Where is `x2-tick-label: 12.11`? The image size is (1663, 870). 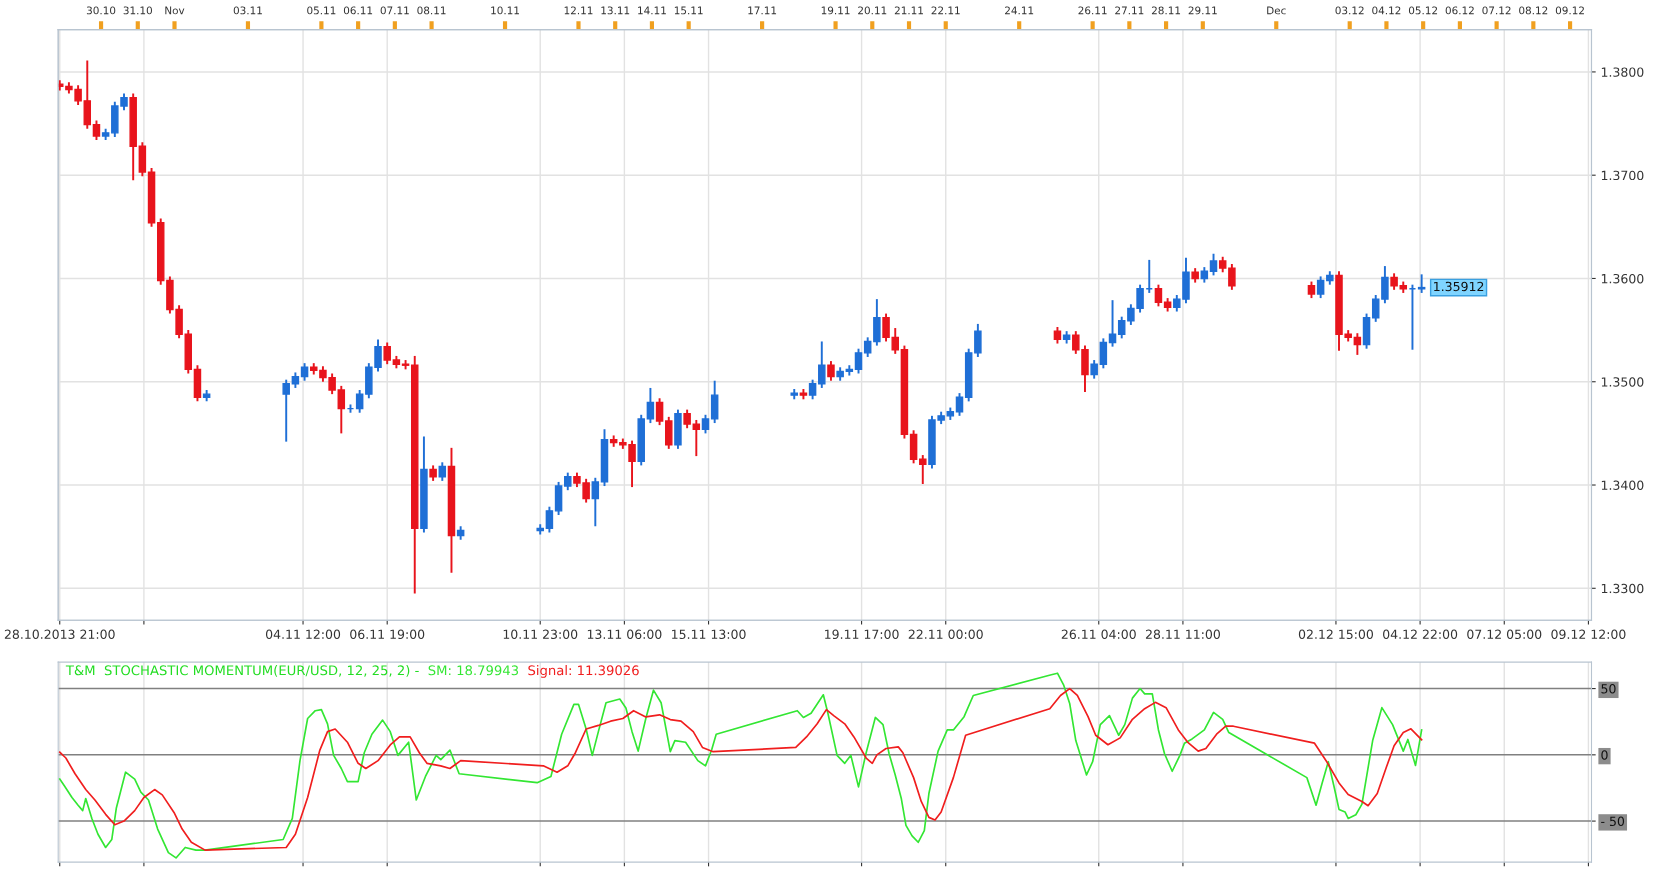
x2-tick-label: 12.11 is located at coordinates (578, 10).